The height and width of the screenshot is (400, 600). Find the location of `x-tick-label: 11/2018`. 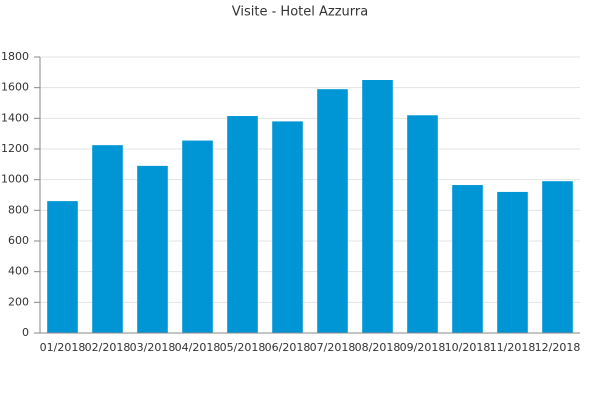

x-tick-label: 11/2018 is located at coordinates (513, 347).